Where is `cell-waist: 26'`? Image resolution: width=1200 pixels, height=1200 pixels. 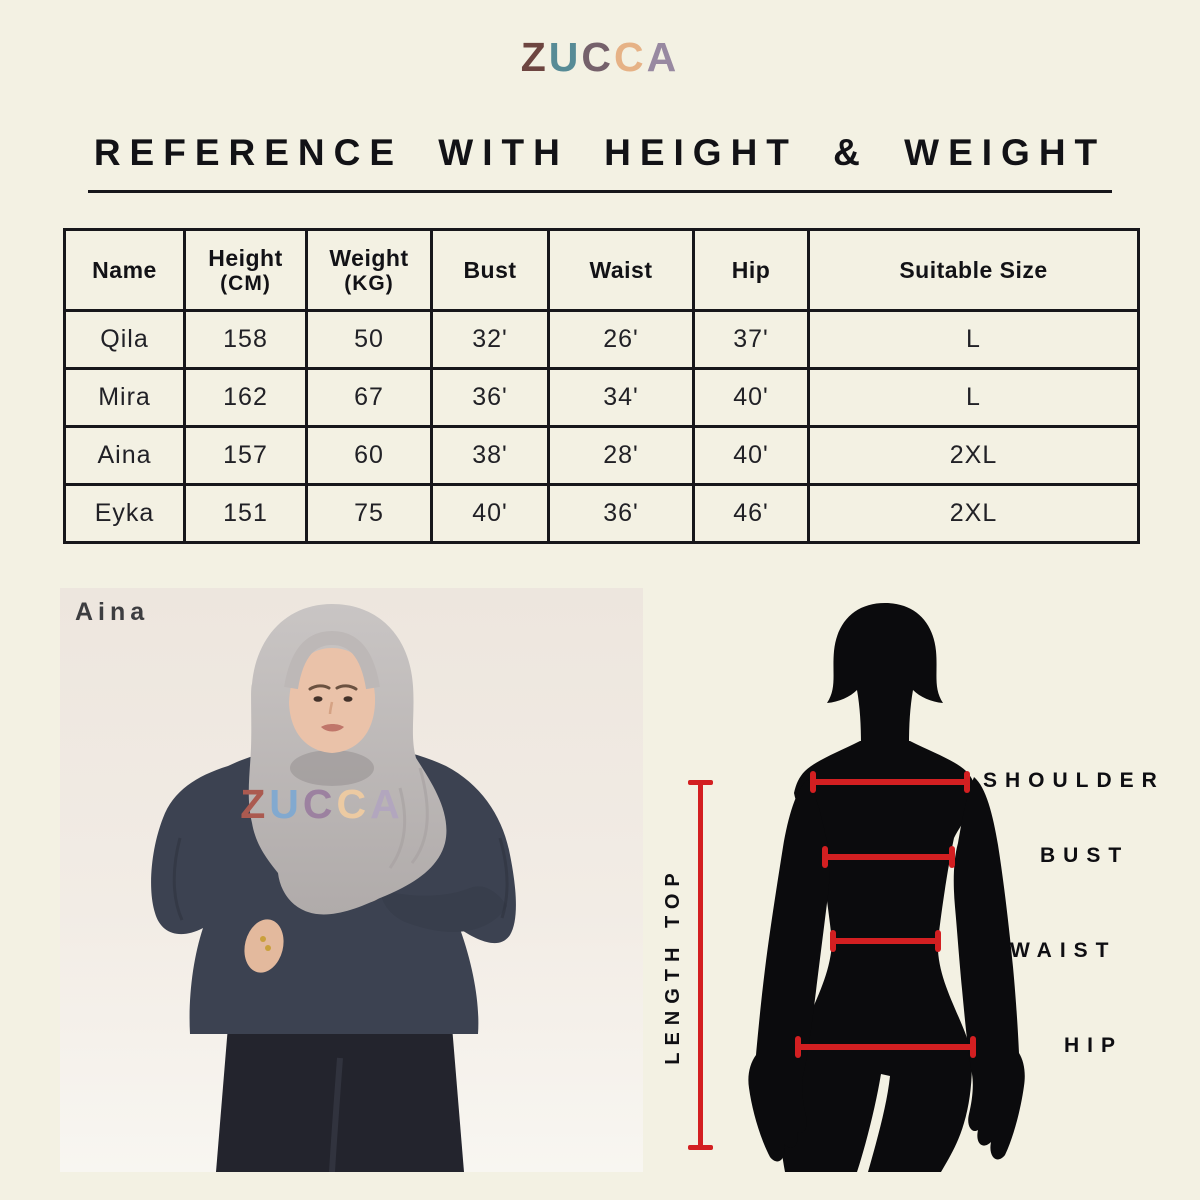 cell-waist: 26' is located at coordinates (621, 339).